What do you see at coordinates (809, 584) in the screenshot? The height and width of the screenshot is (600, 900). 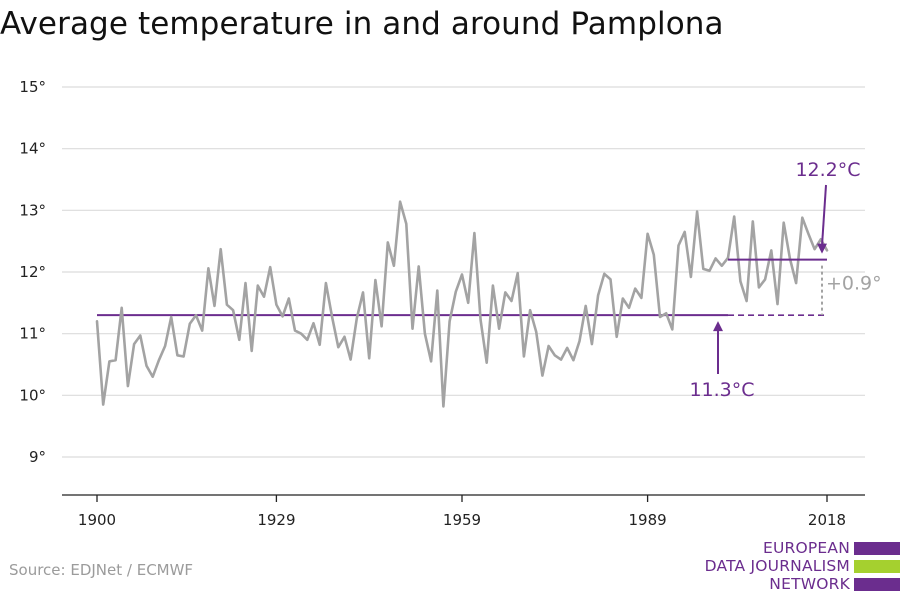 I see `logo-line-3: NETWORK` at bounding box center [809, 584].